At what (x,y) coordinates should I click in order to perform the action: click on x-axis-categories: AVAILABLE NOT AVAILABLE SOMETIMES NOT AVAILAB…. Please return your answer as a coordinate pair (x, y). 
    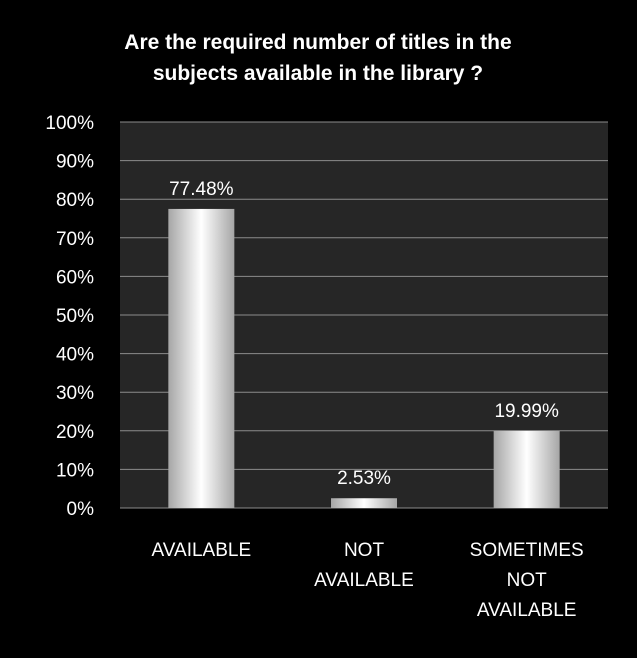
    Looking at the image, I should click on (368, 580).